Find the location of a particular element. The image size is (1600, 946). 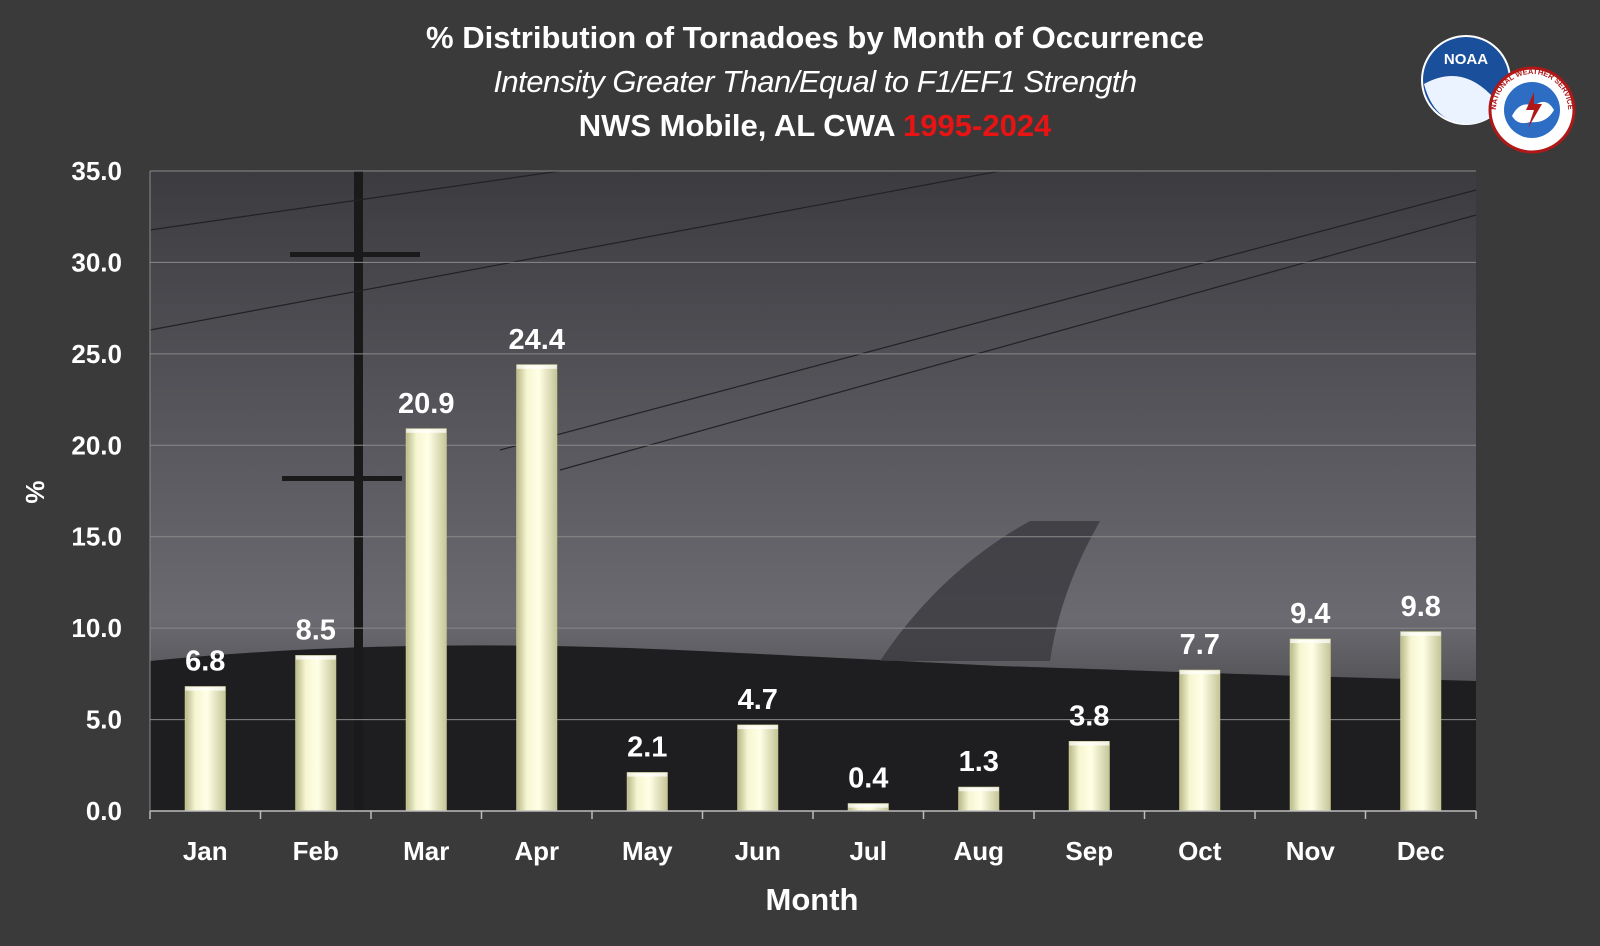

bar-apr is located at coordinates (537, 588).